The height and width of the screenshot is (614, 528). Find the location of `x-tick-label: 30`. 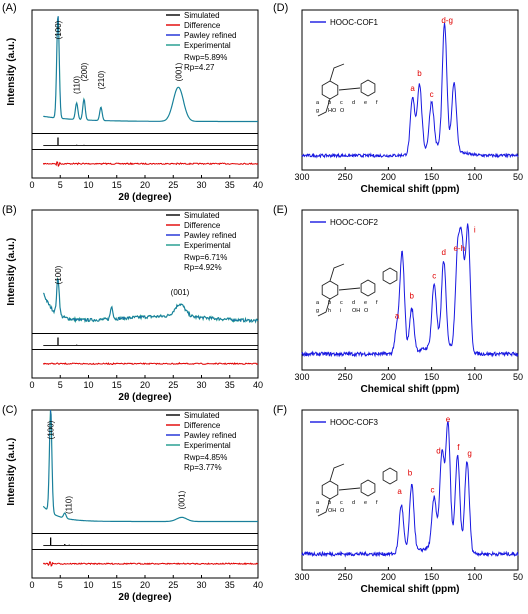

x-tick-label: 30 is located at coordinates (201, 585).